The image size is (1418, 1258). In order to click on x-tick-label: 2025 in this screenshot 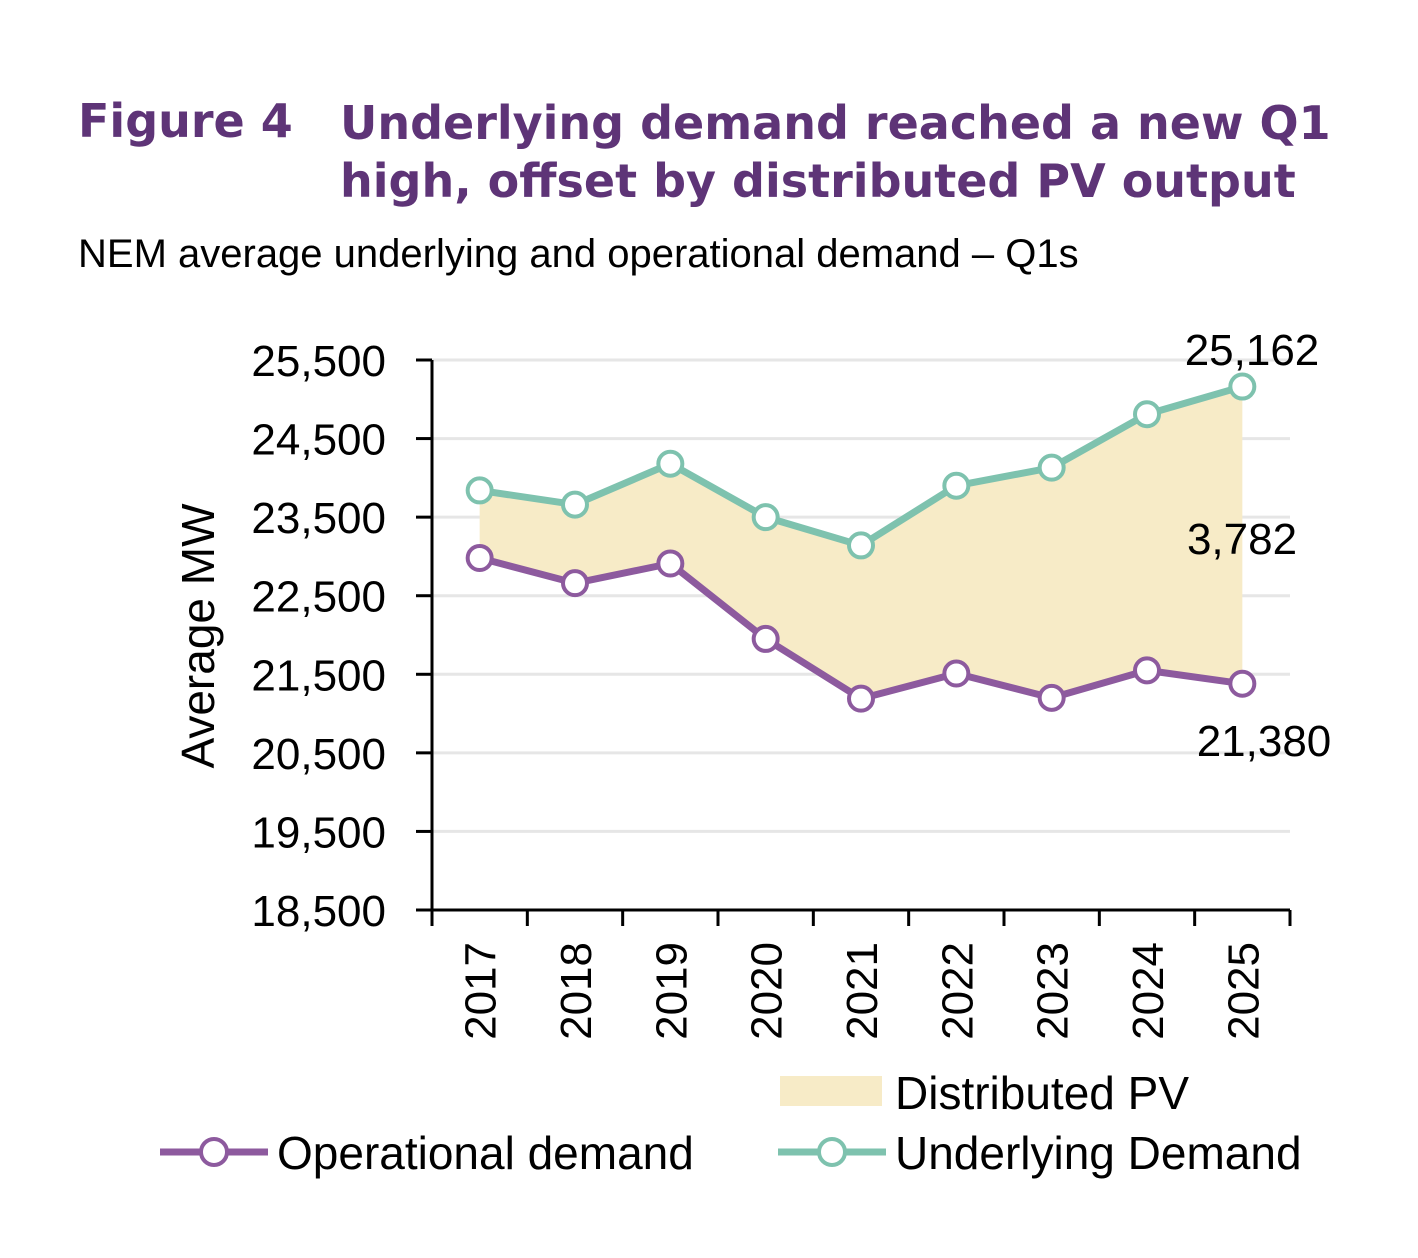, I will do `click(1243, 991)`.